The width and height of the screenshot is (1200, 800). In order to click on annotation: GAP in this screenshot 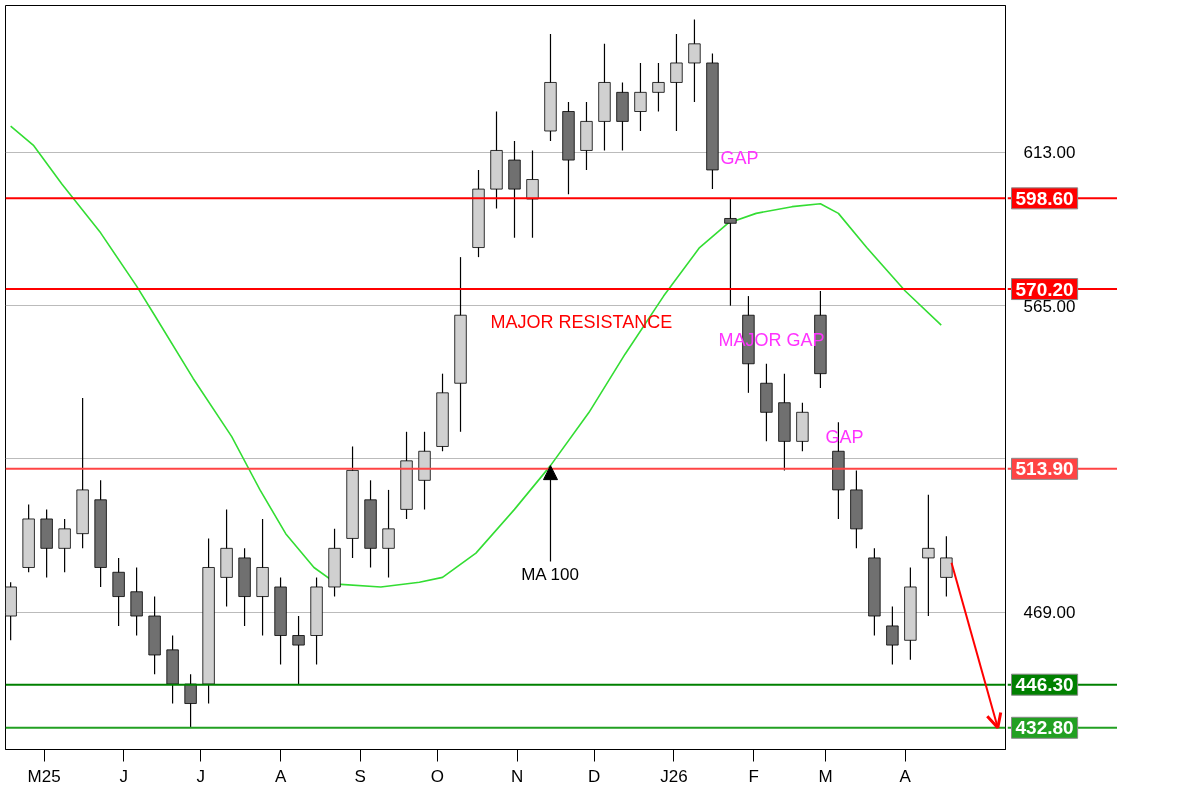, I will do `click(739, 158)`.